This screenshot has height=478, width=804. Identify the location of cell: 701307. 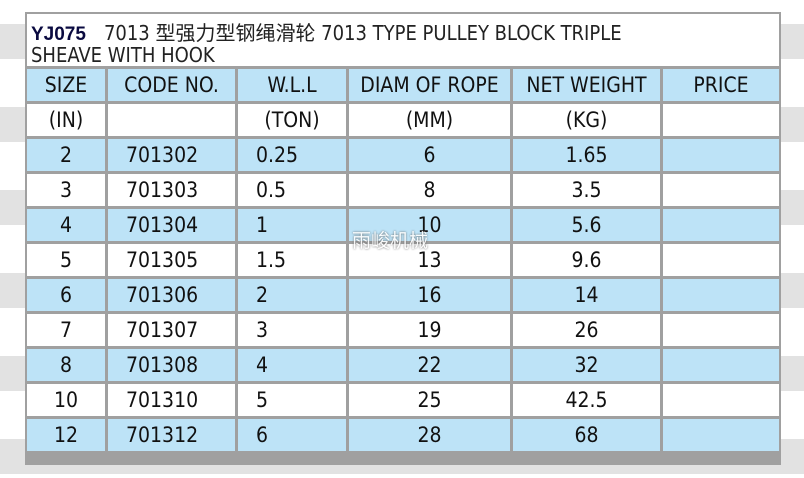
(171, 330).